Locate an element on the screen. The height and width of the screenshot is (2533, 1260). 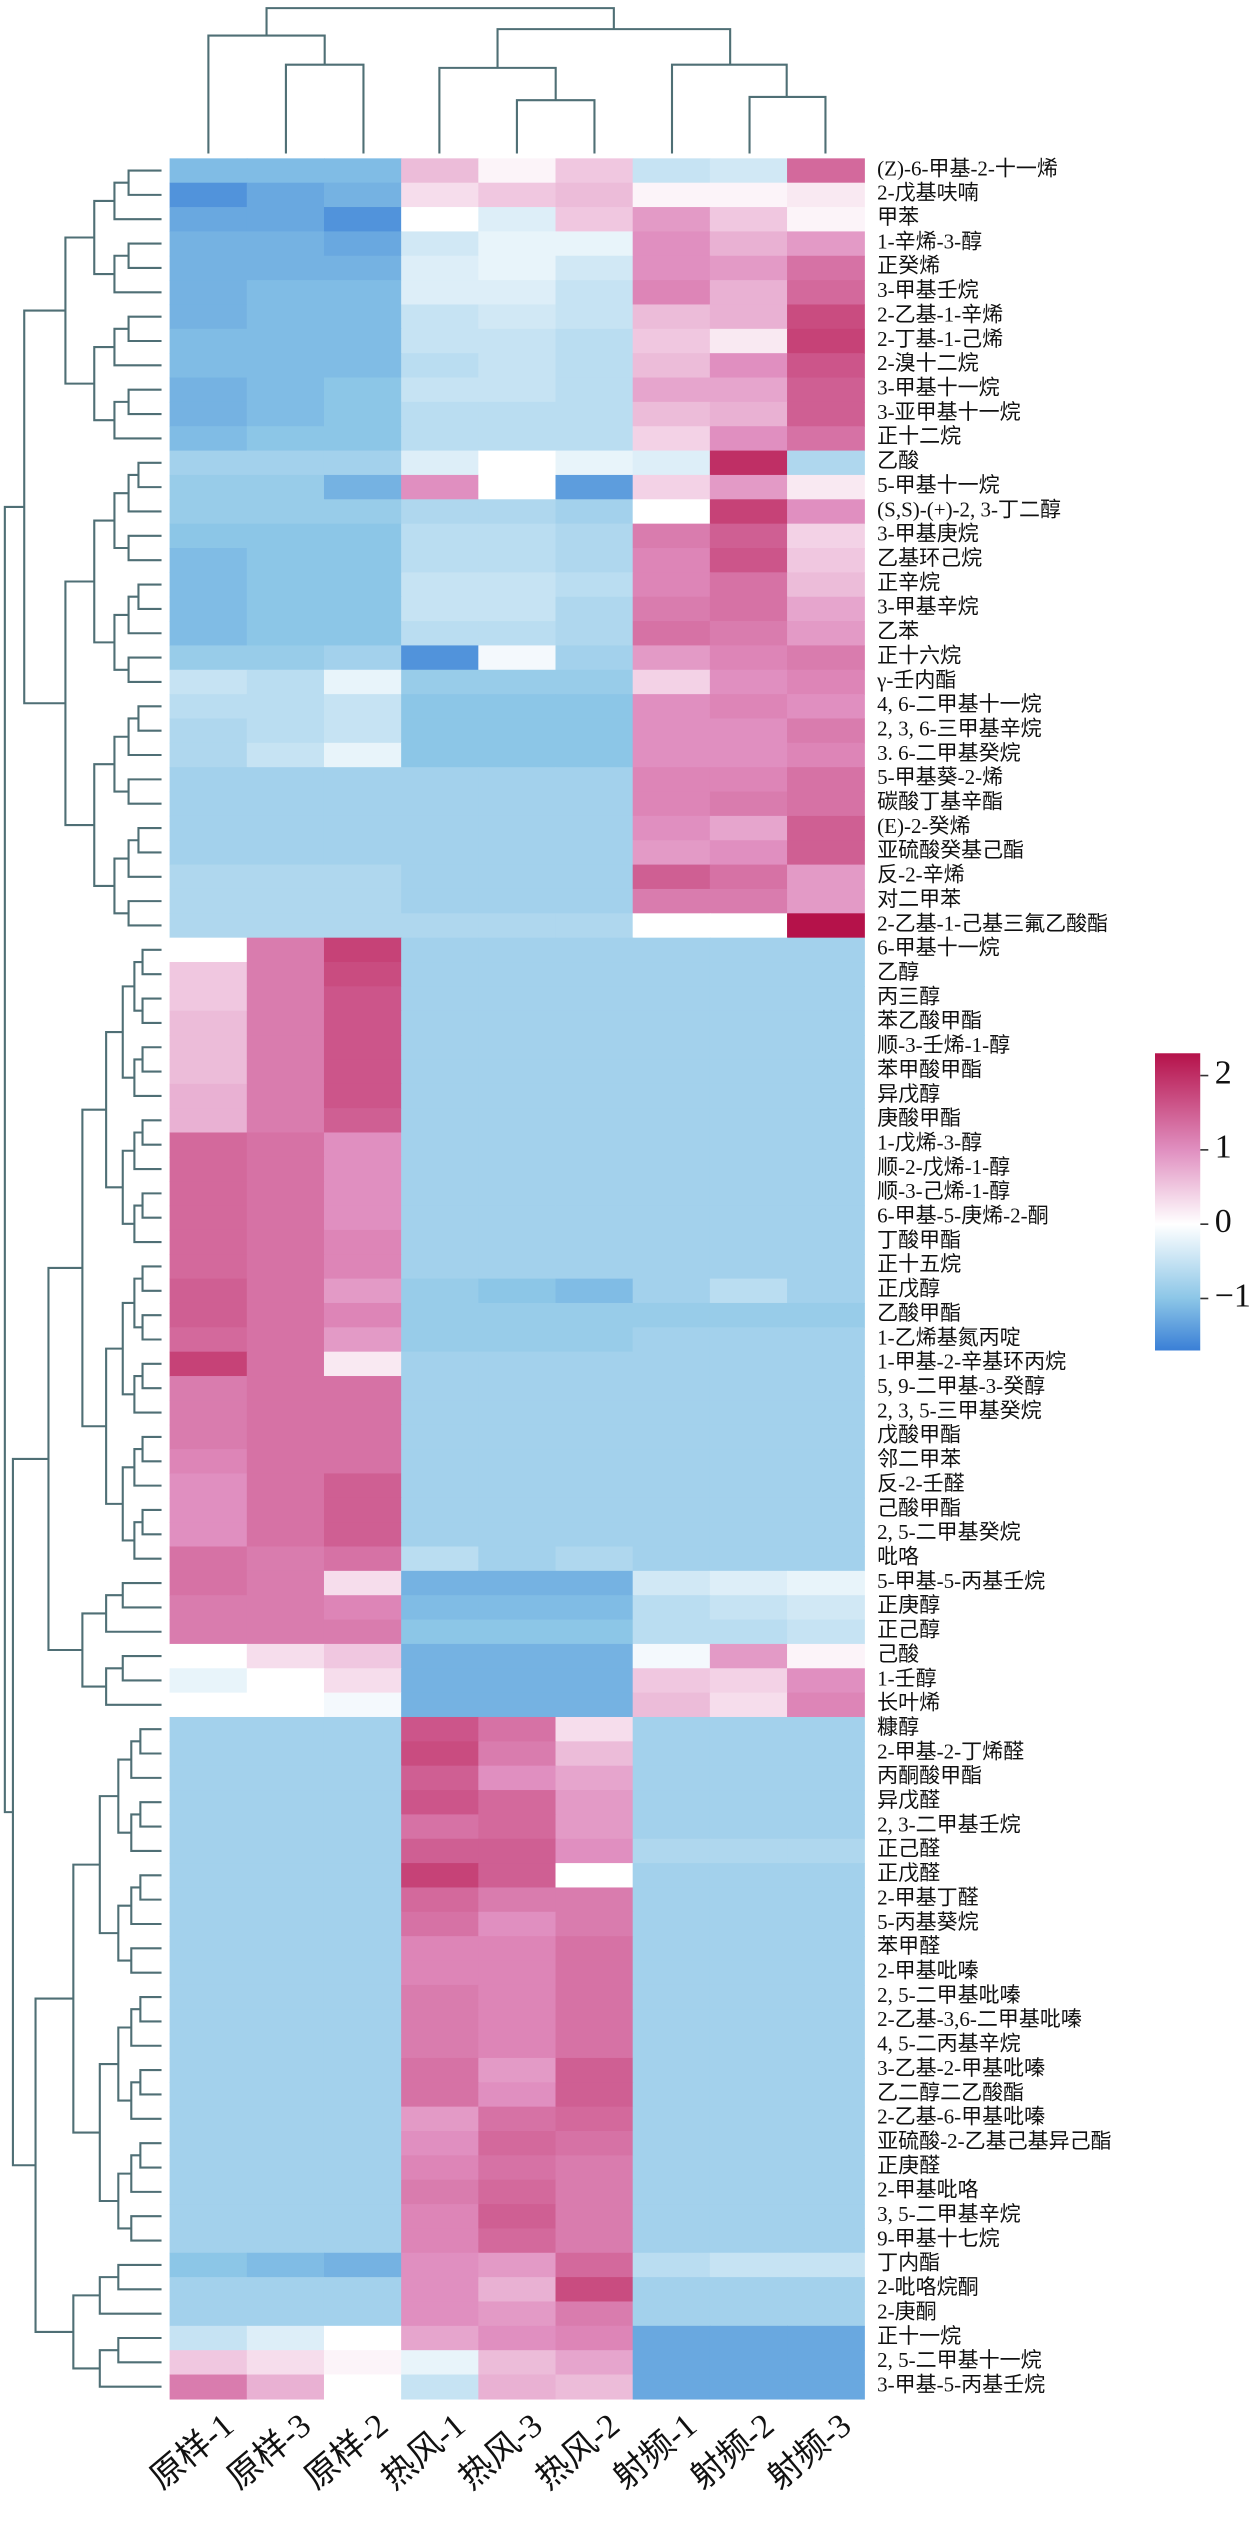
row-label: 正庚醛 is located at coordinates (908, 2165).